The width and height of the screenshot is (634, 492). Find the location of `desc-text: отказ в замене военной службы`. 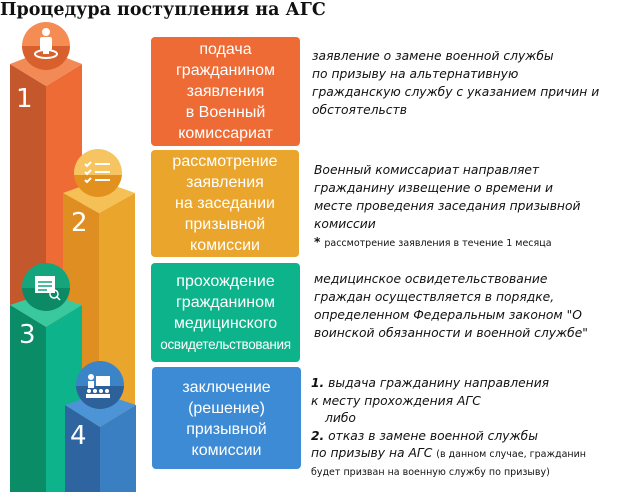

desc-text: отказ в замене военной службы is located at coordinates (431, 435).